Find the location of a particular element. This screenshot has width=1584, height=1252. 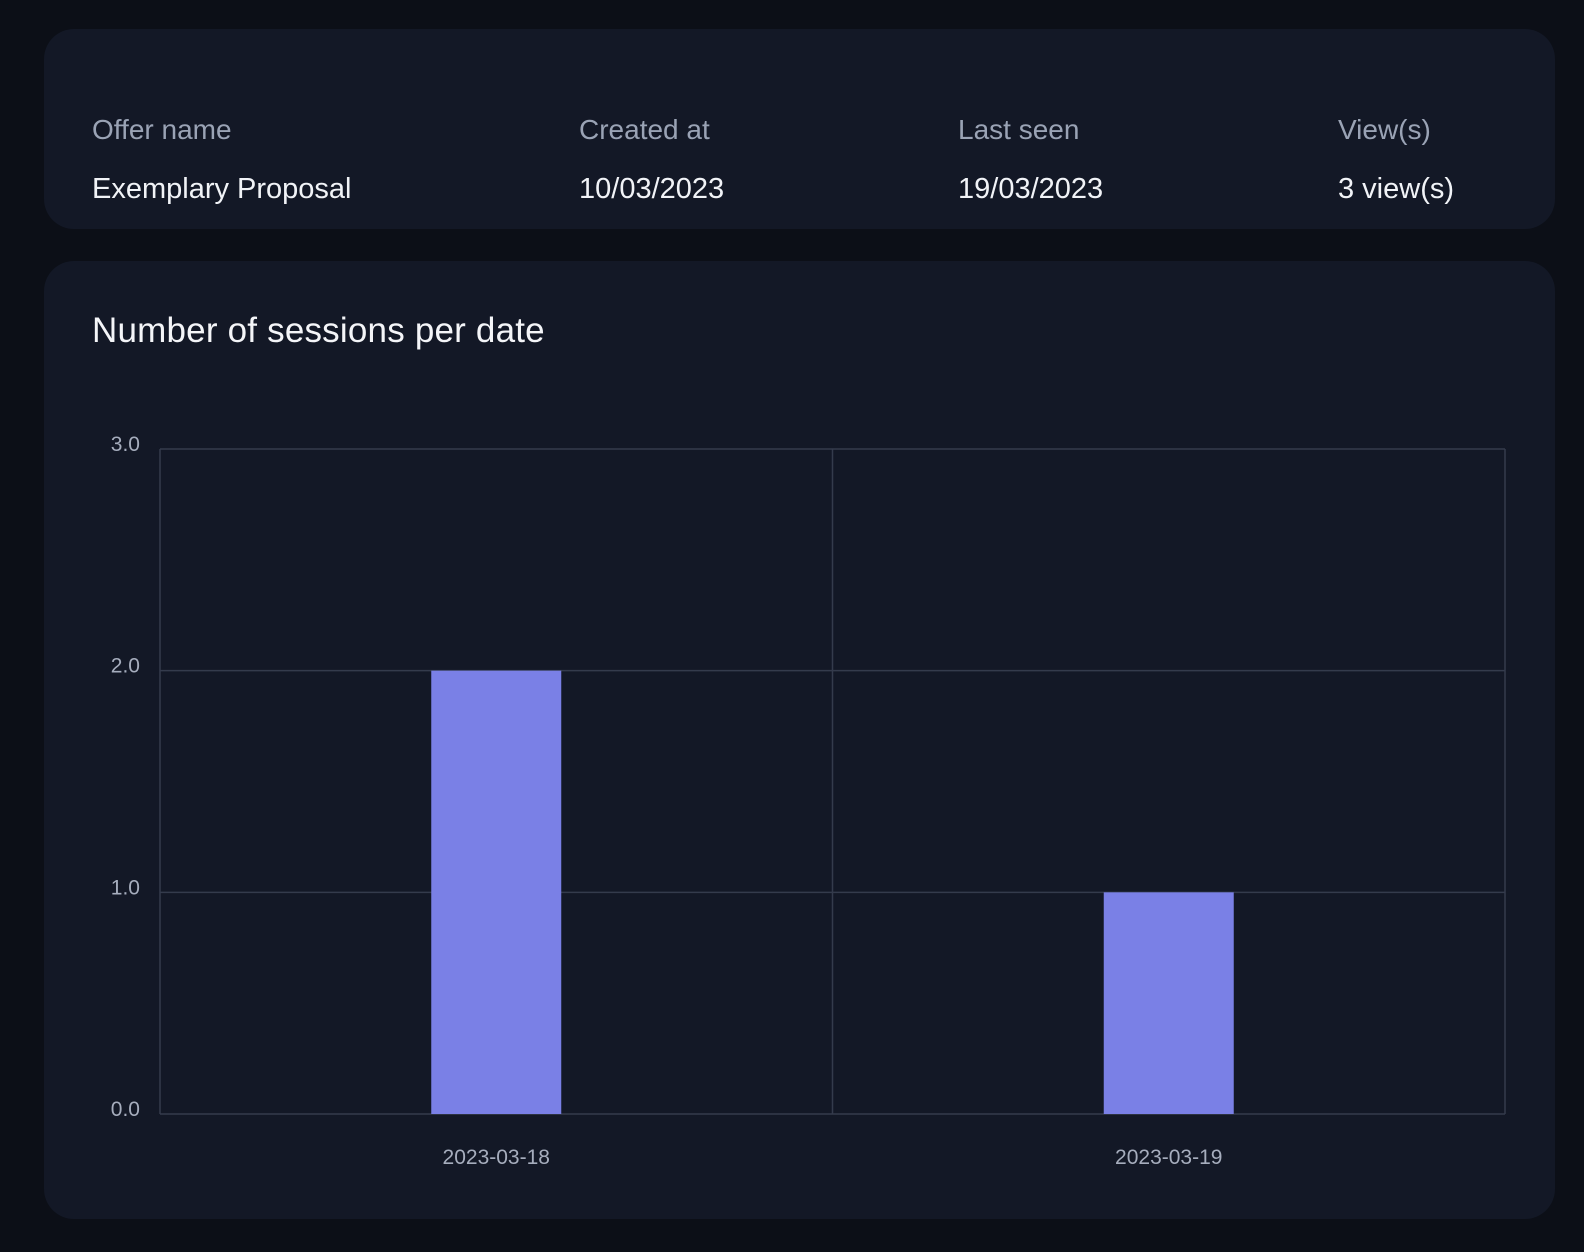

offer-name-label: Offer name is located at coordinates (162, 129).